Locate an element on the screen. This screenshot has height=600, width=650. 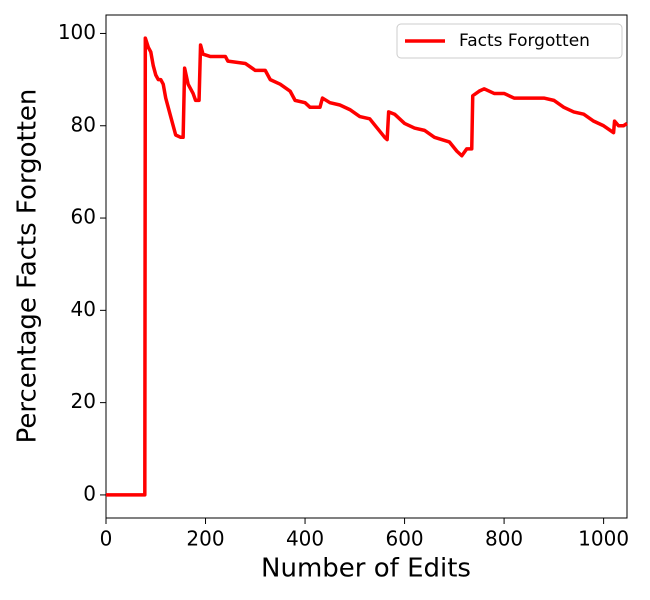
legend-label: Facts Forgotten is located at coordinates (524, 41).